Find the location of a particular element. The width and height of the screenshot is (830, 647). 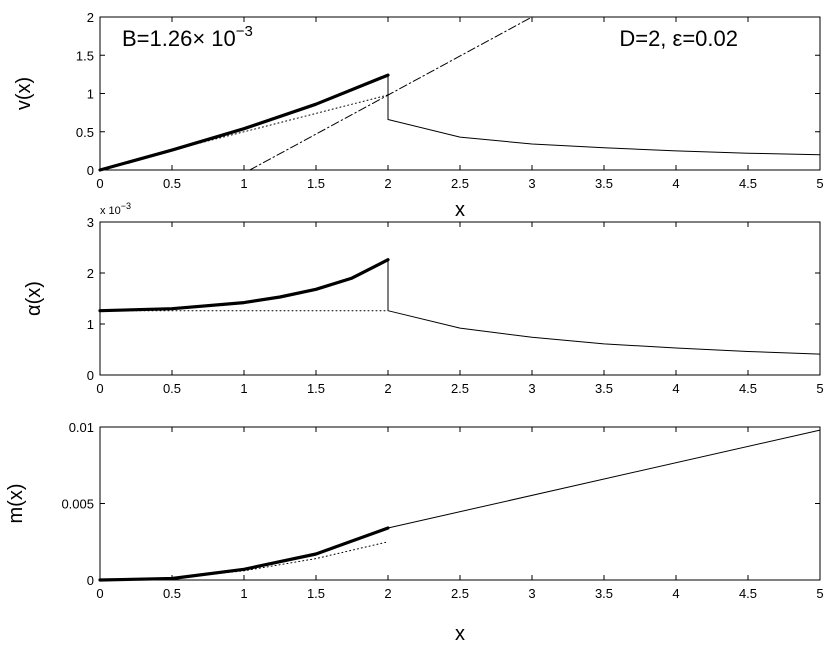

y-multiplier-base: x 10 is located at coordinates (110, 211).